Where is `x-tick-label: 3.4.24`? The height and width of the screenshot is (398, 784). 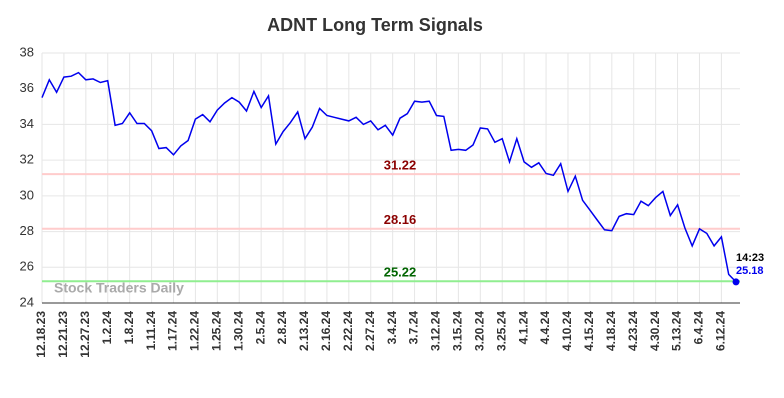
x-tick-label: 3.4.24 is located at coordinates (392, 328).